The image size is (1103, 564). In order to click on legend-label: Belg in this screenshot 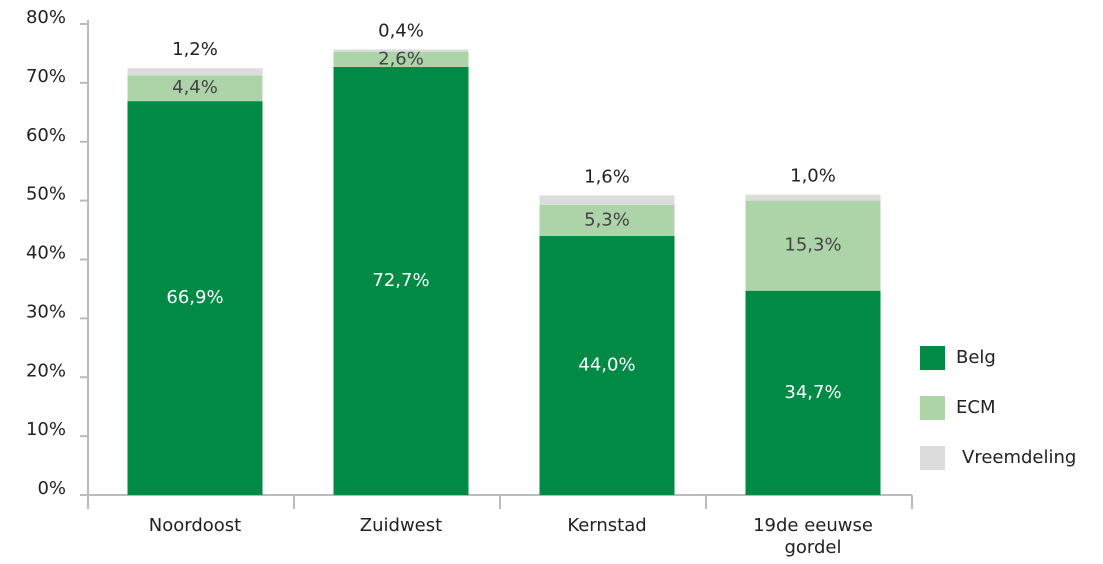, I will do `click(976, 357)`.